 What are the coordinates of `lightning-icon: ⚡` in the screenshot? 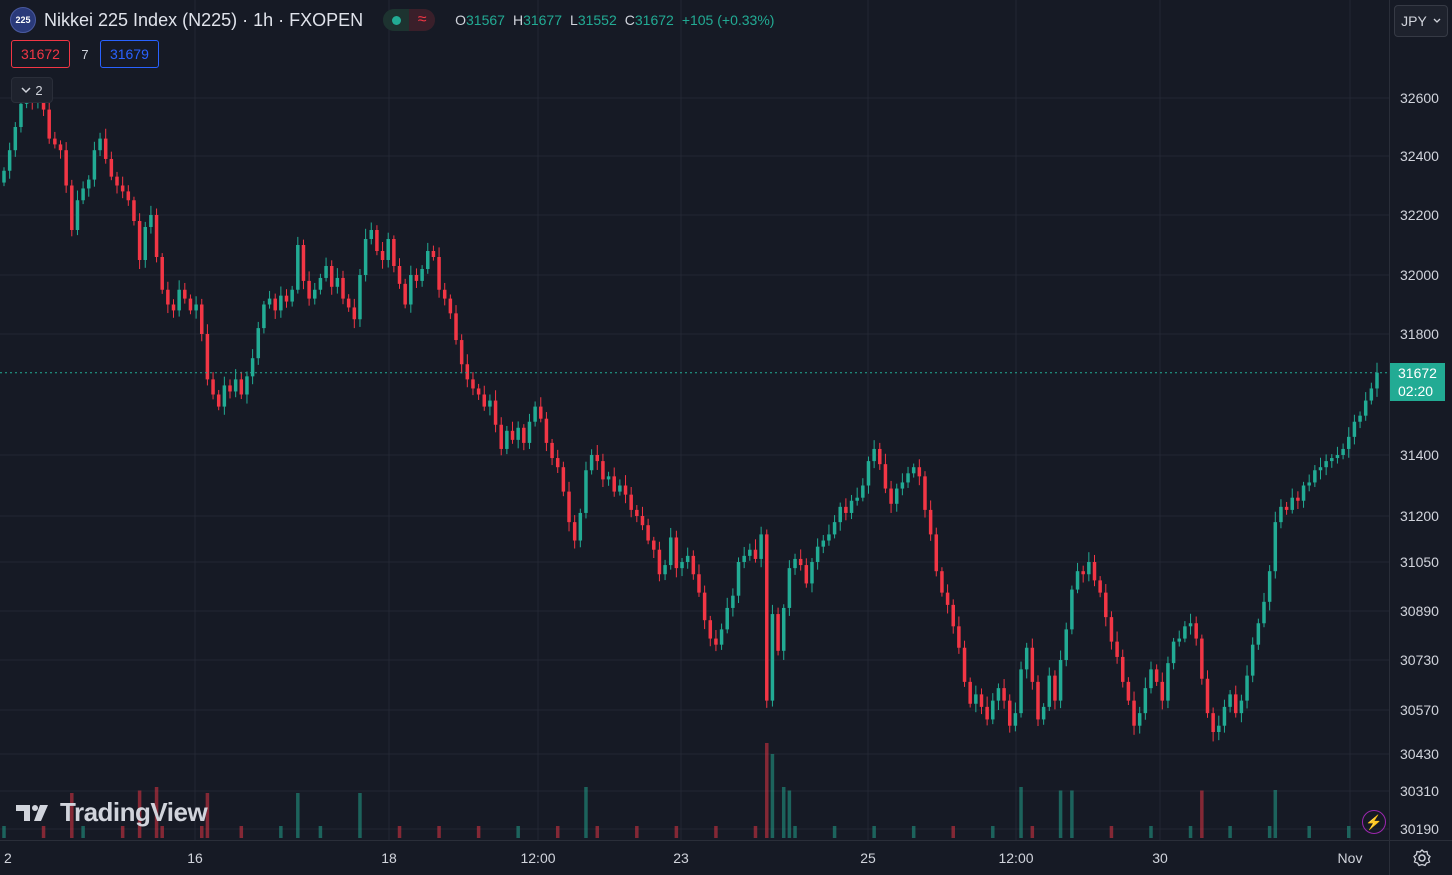 It's located at (1374, 822).